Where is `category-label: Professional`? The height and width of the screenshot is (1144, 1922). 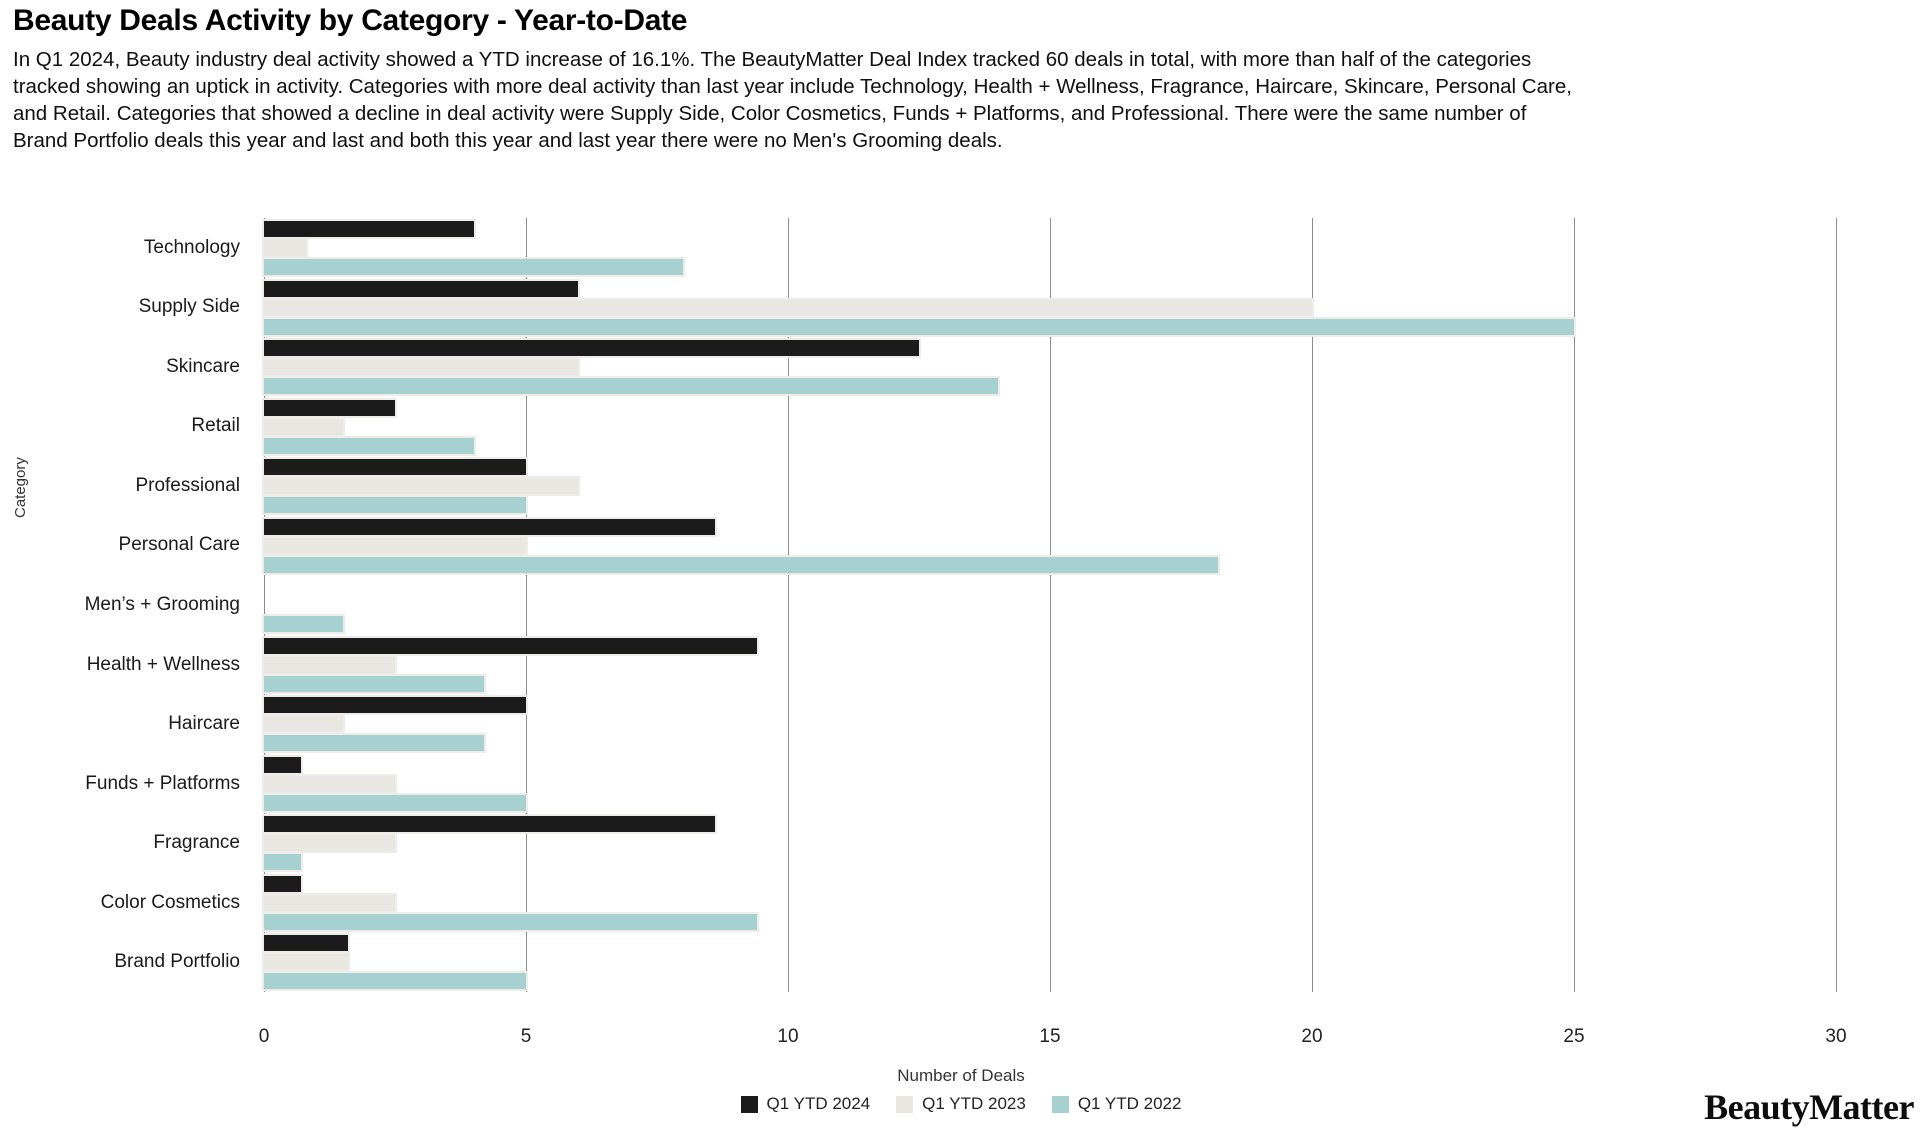 category-label: Professional is located at coordinates (187, 485).